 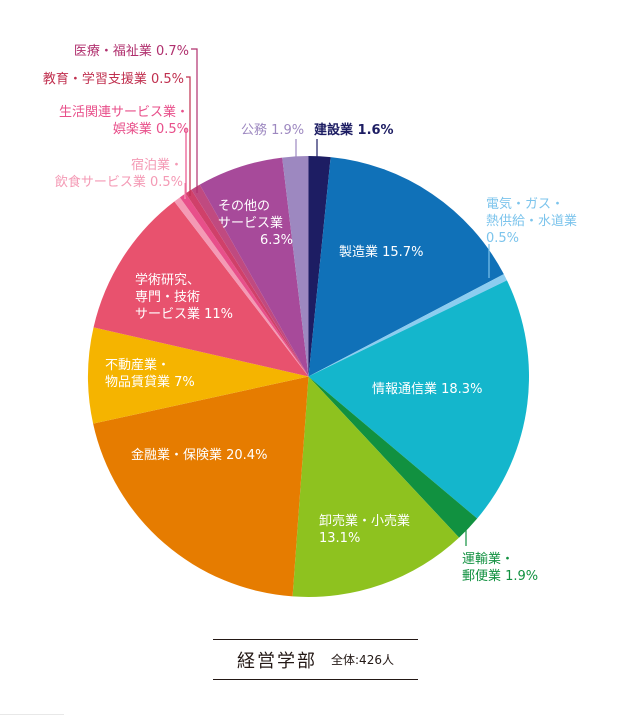 What do you see at coordinates (277, 240) in the screenshot?
I see `slice-label-line: 6.3%` at bounding box center [277, 240].